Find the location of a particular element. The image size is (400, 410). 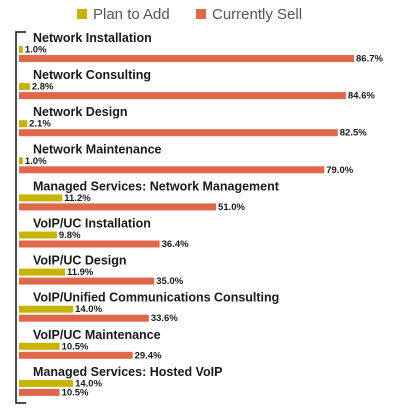

value-label-currently-sell: 84.6% is located at coordinates (361, 96).